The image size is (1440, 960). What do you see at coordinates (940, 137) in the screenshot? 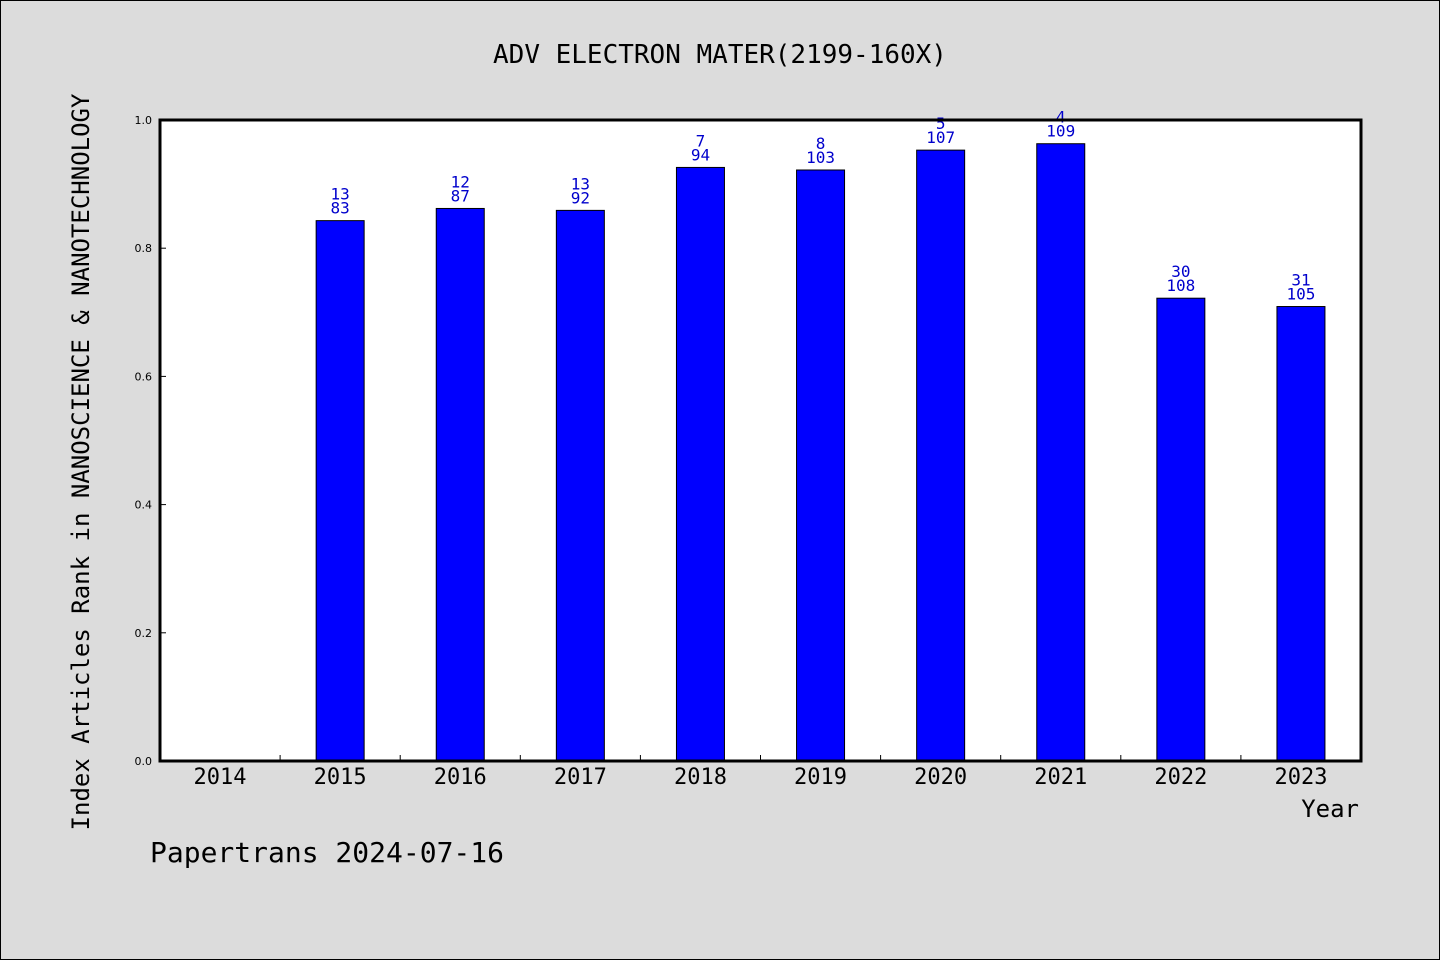
I see `data-label-total-2020: 107` at bounding box center [940, 137].